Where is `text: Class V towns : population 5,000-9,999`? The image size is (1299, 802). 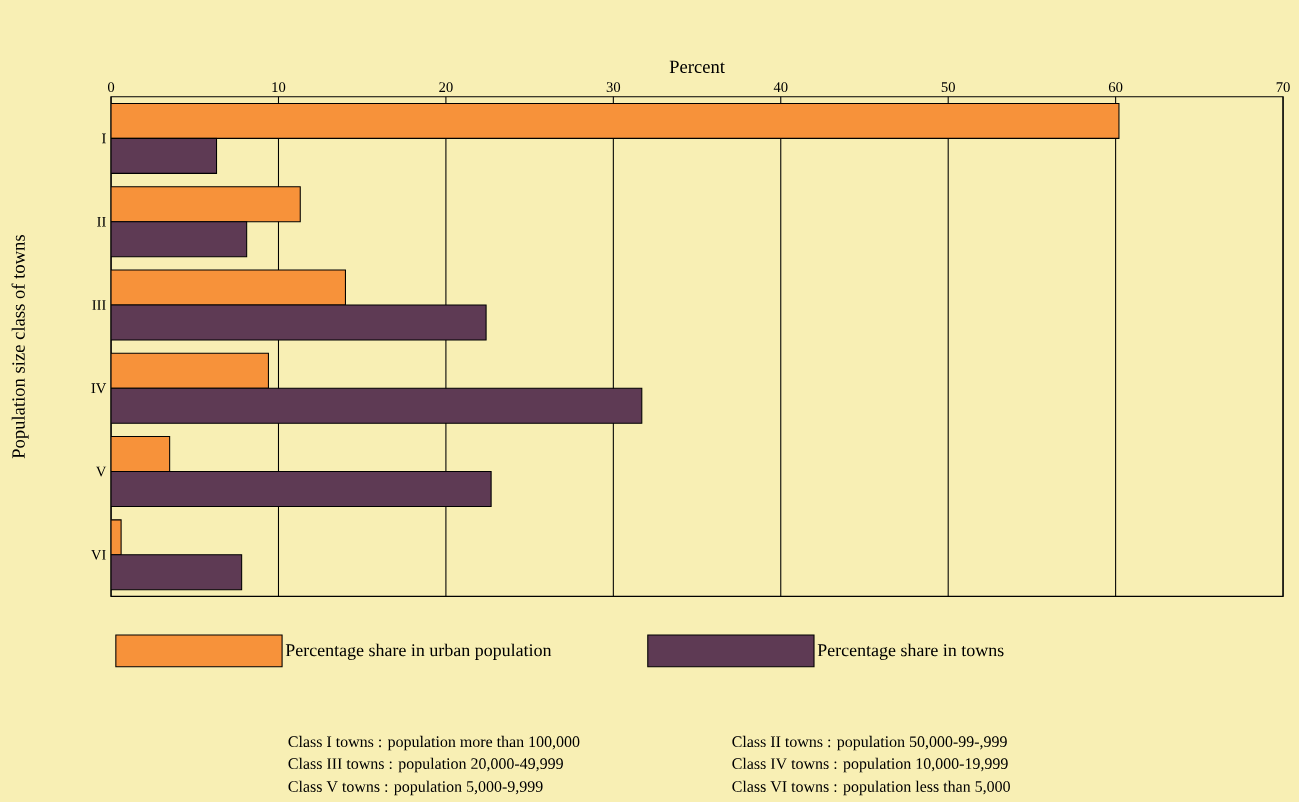 text: Class V towns : population 5,000-9,999 is located at coordinates (415, 788).